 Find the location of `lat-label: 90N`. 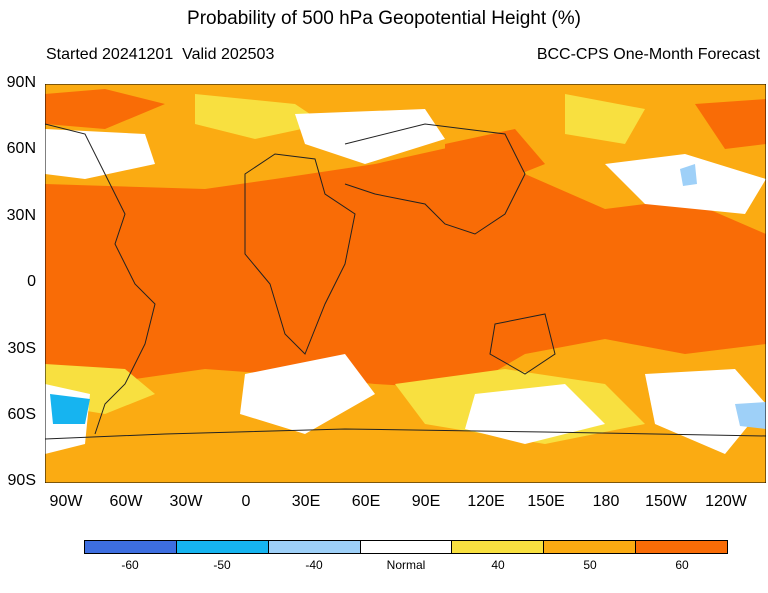

lat-label: 90N is located at coordinates (21, 82).